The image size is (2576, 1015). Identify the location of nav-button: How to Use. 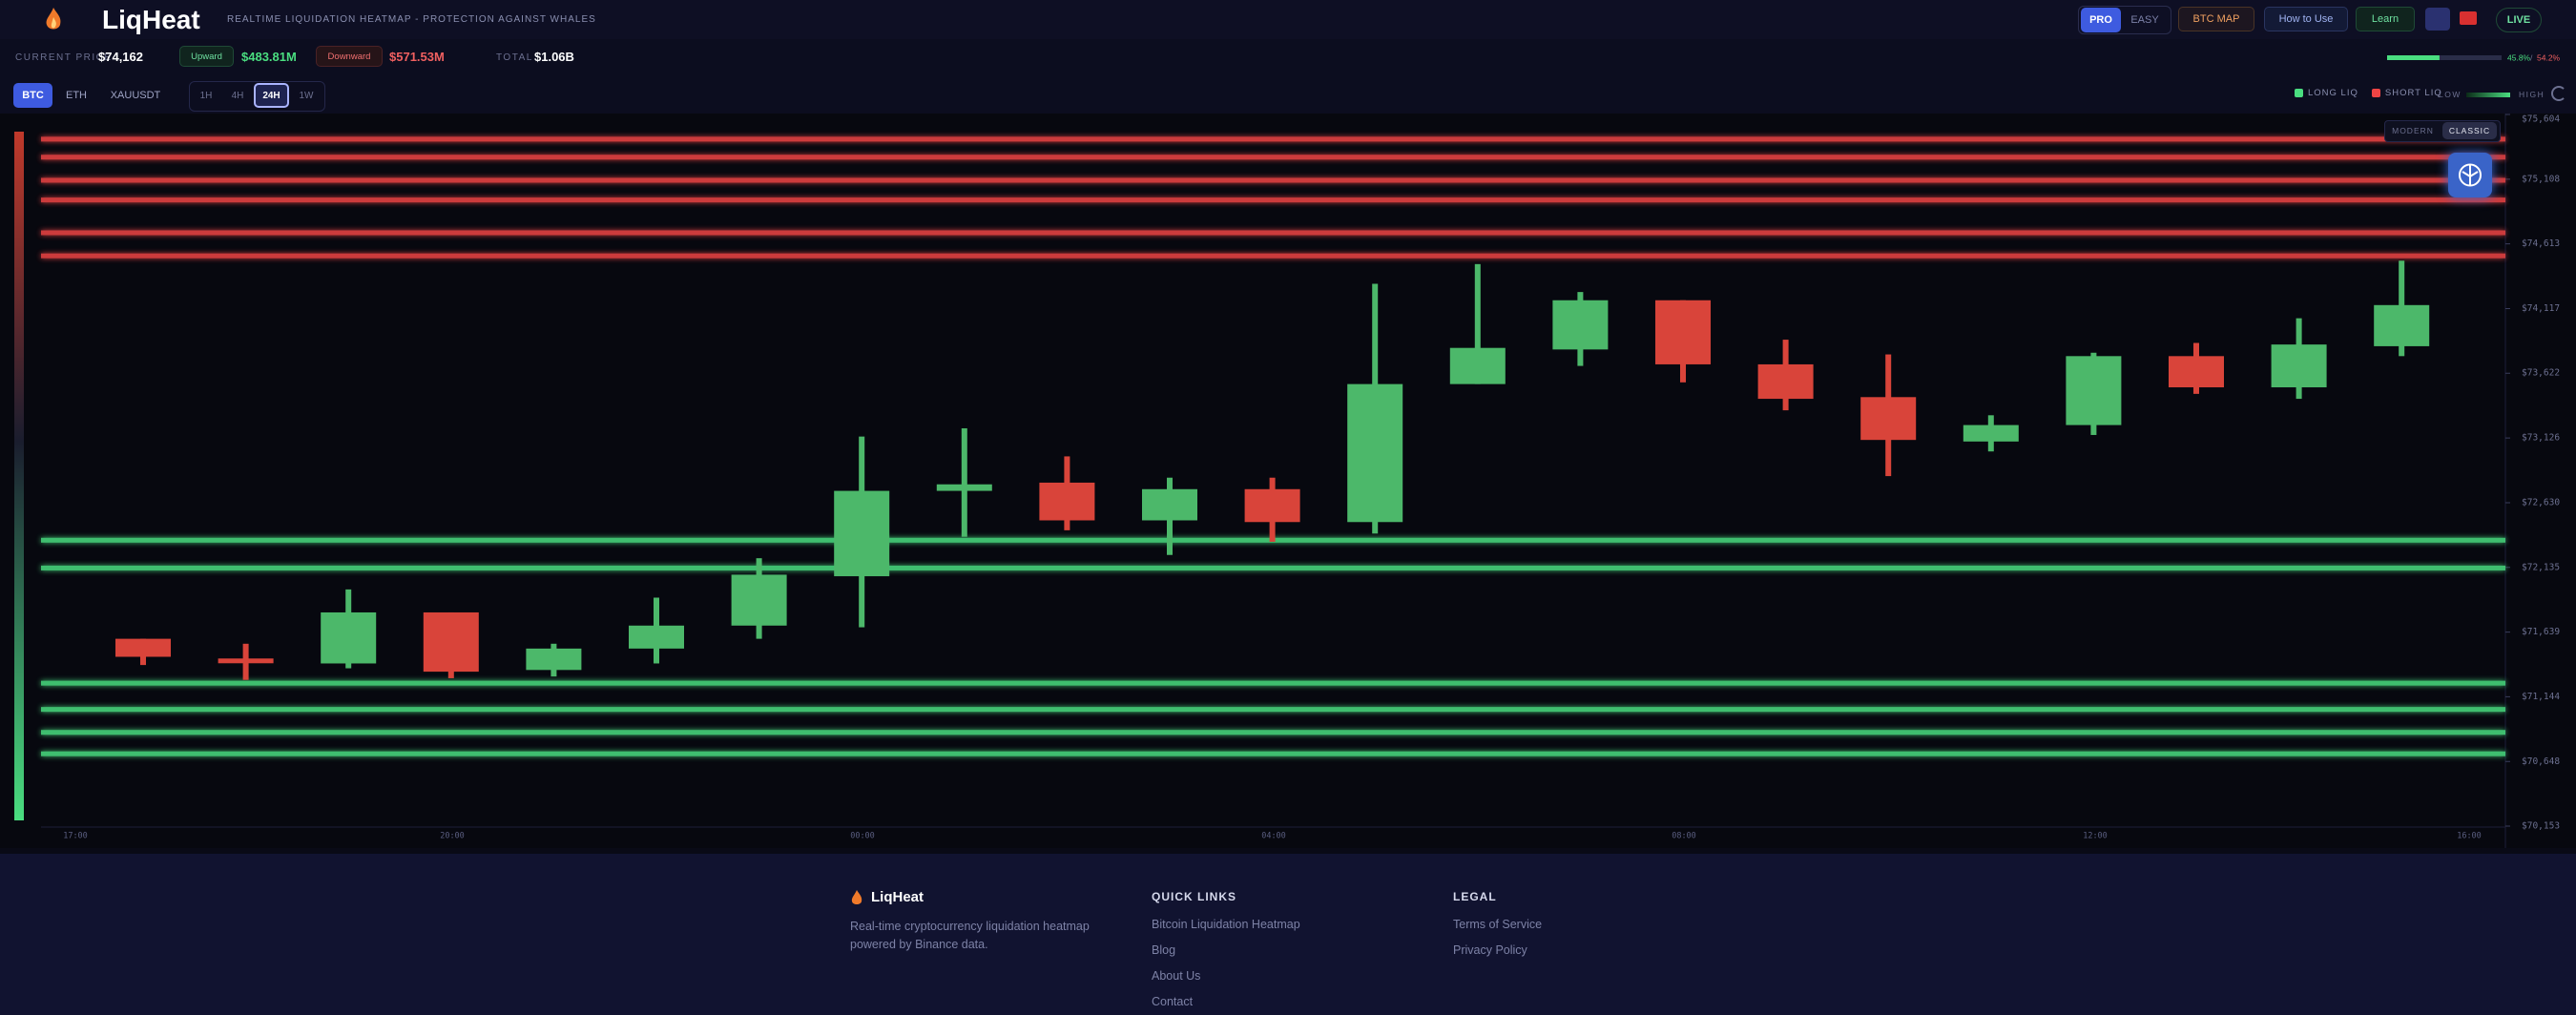
(2306, 19).